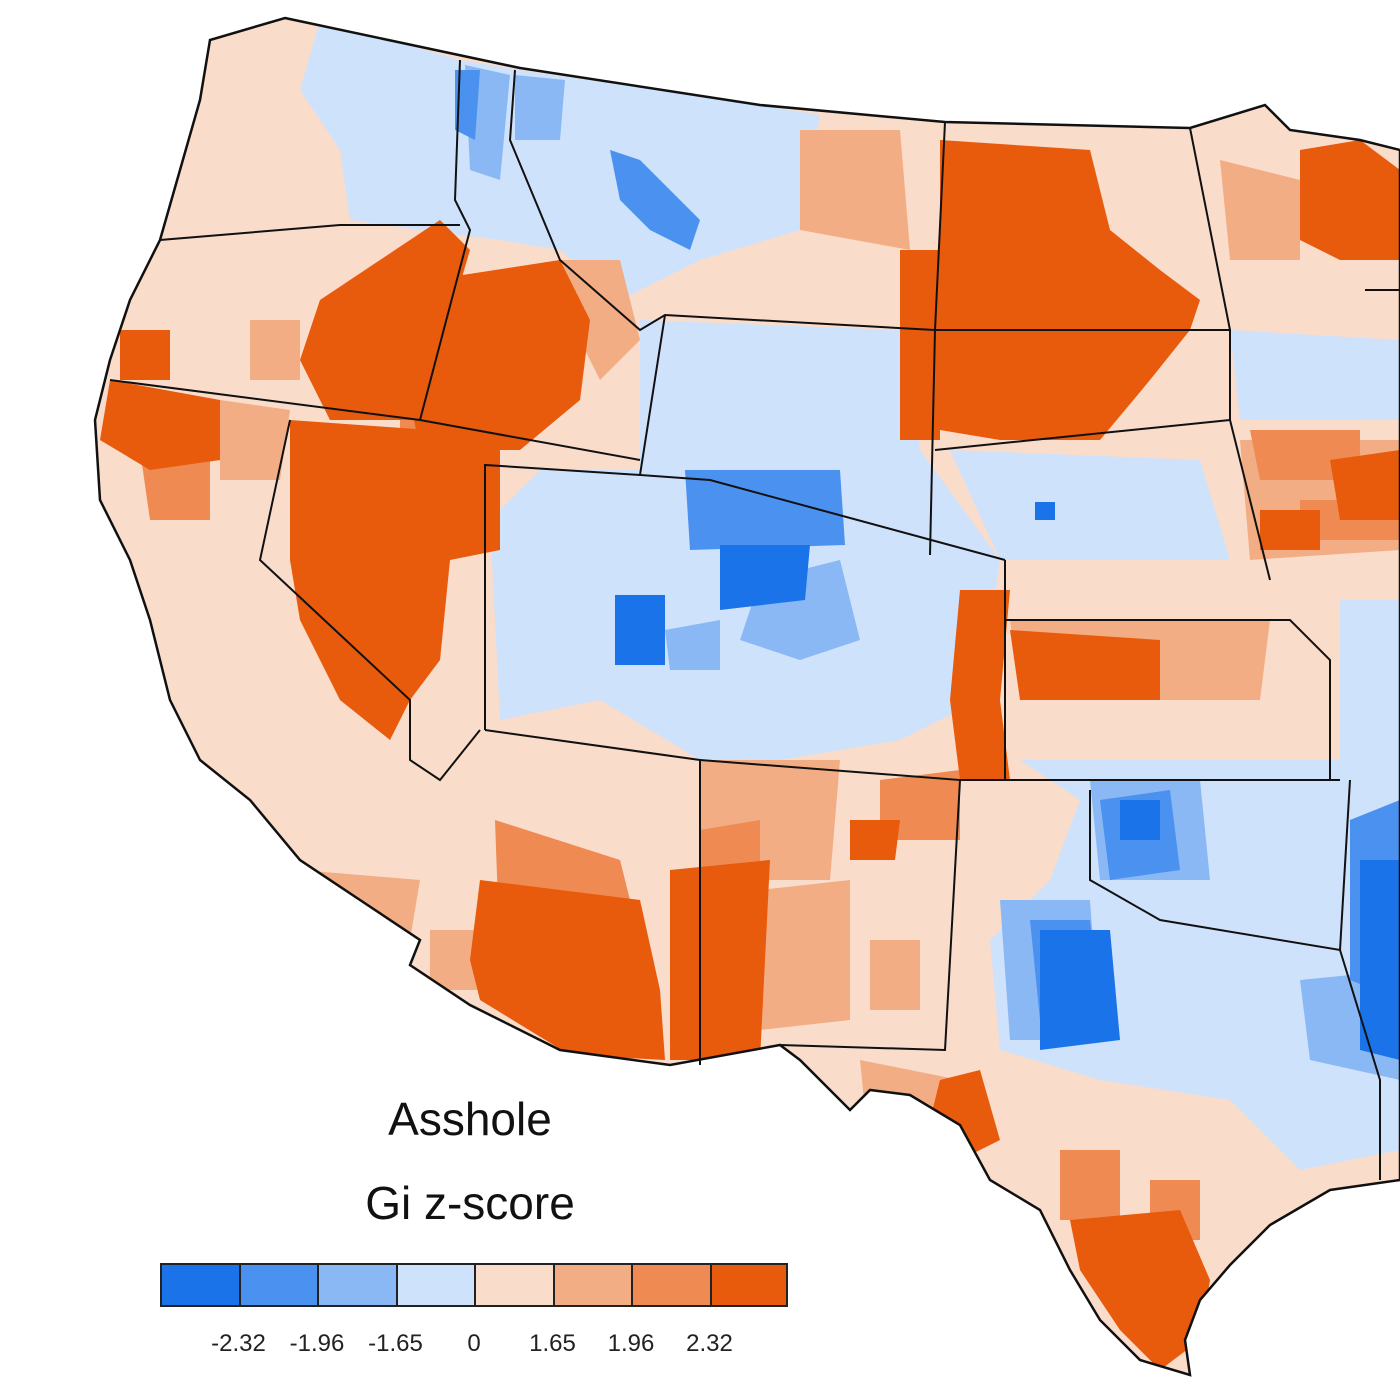 The image size is (1400, 1400). Describe the element at coordinates (238, 1343) in the screenshot. I see `legend-tick-label: -2.32` at that location.